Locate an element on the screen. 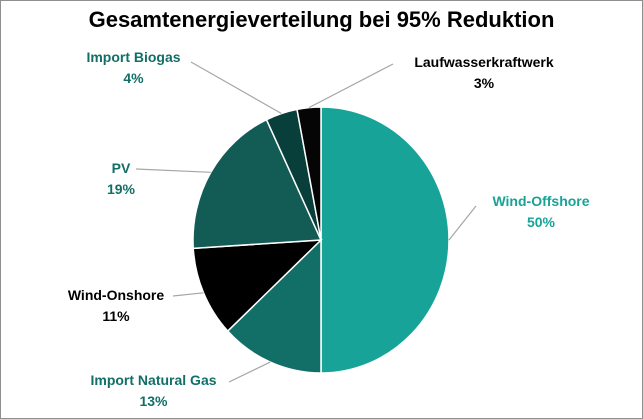 This screenshot has height=419, width=643. value-label: 11% is located at coordinates (116, 316).